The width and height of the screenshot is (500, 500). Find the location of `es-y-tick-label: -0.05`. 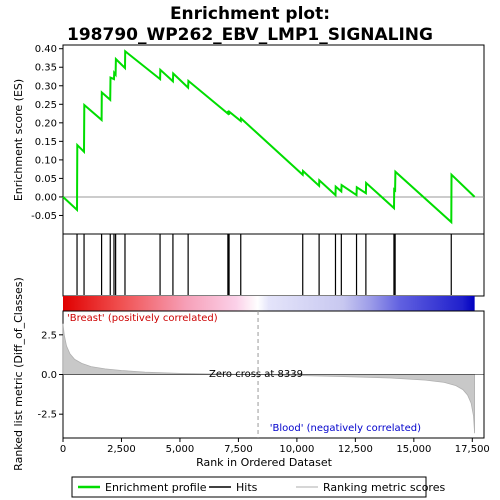

es-y-tick-label: -0.05 is located at coordinates (44, 216).